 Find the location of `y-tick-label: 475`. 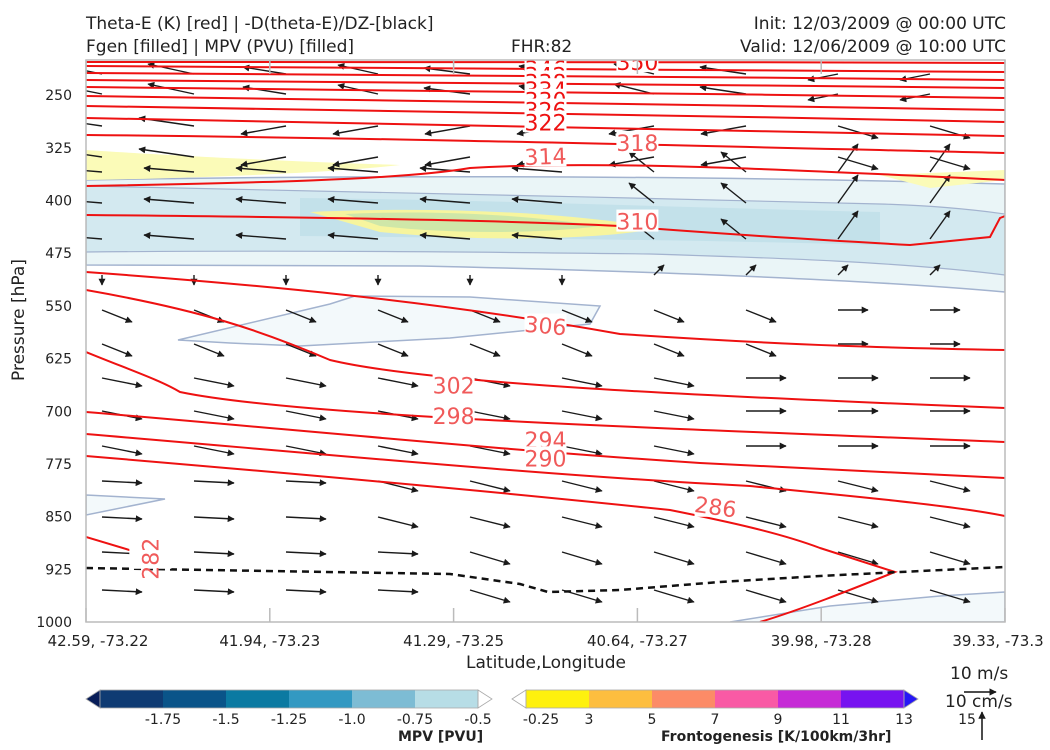

y-tick-label: 475 is located at coordinates (58, 254).